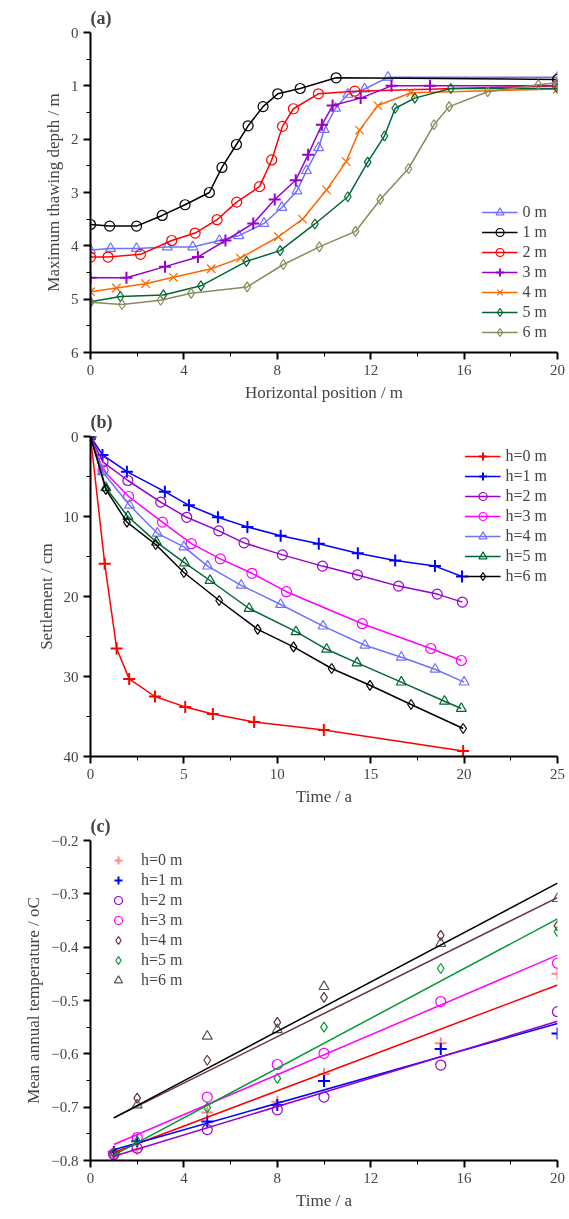  Describe the element at coordinates (184, 773) in the screenshot. I see `x-tick-label: 5` at that location.